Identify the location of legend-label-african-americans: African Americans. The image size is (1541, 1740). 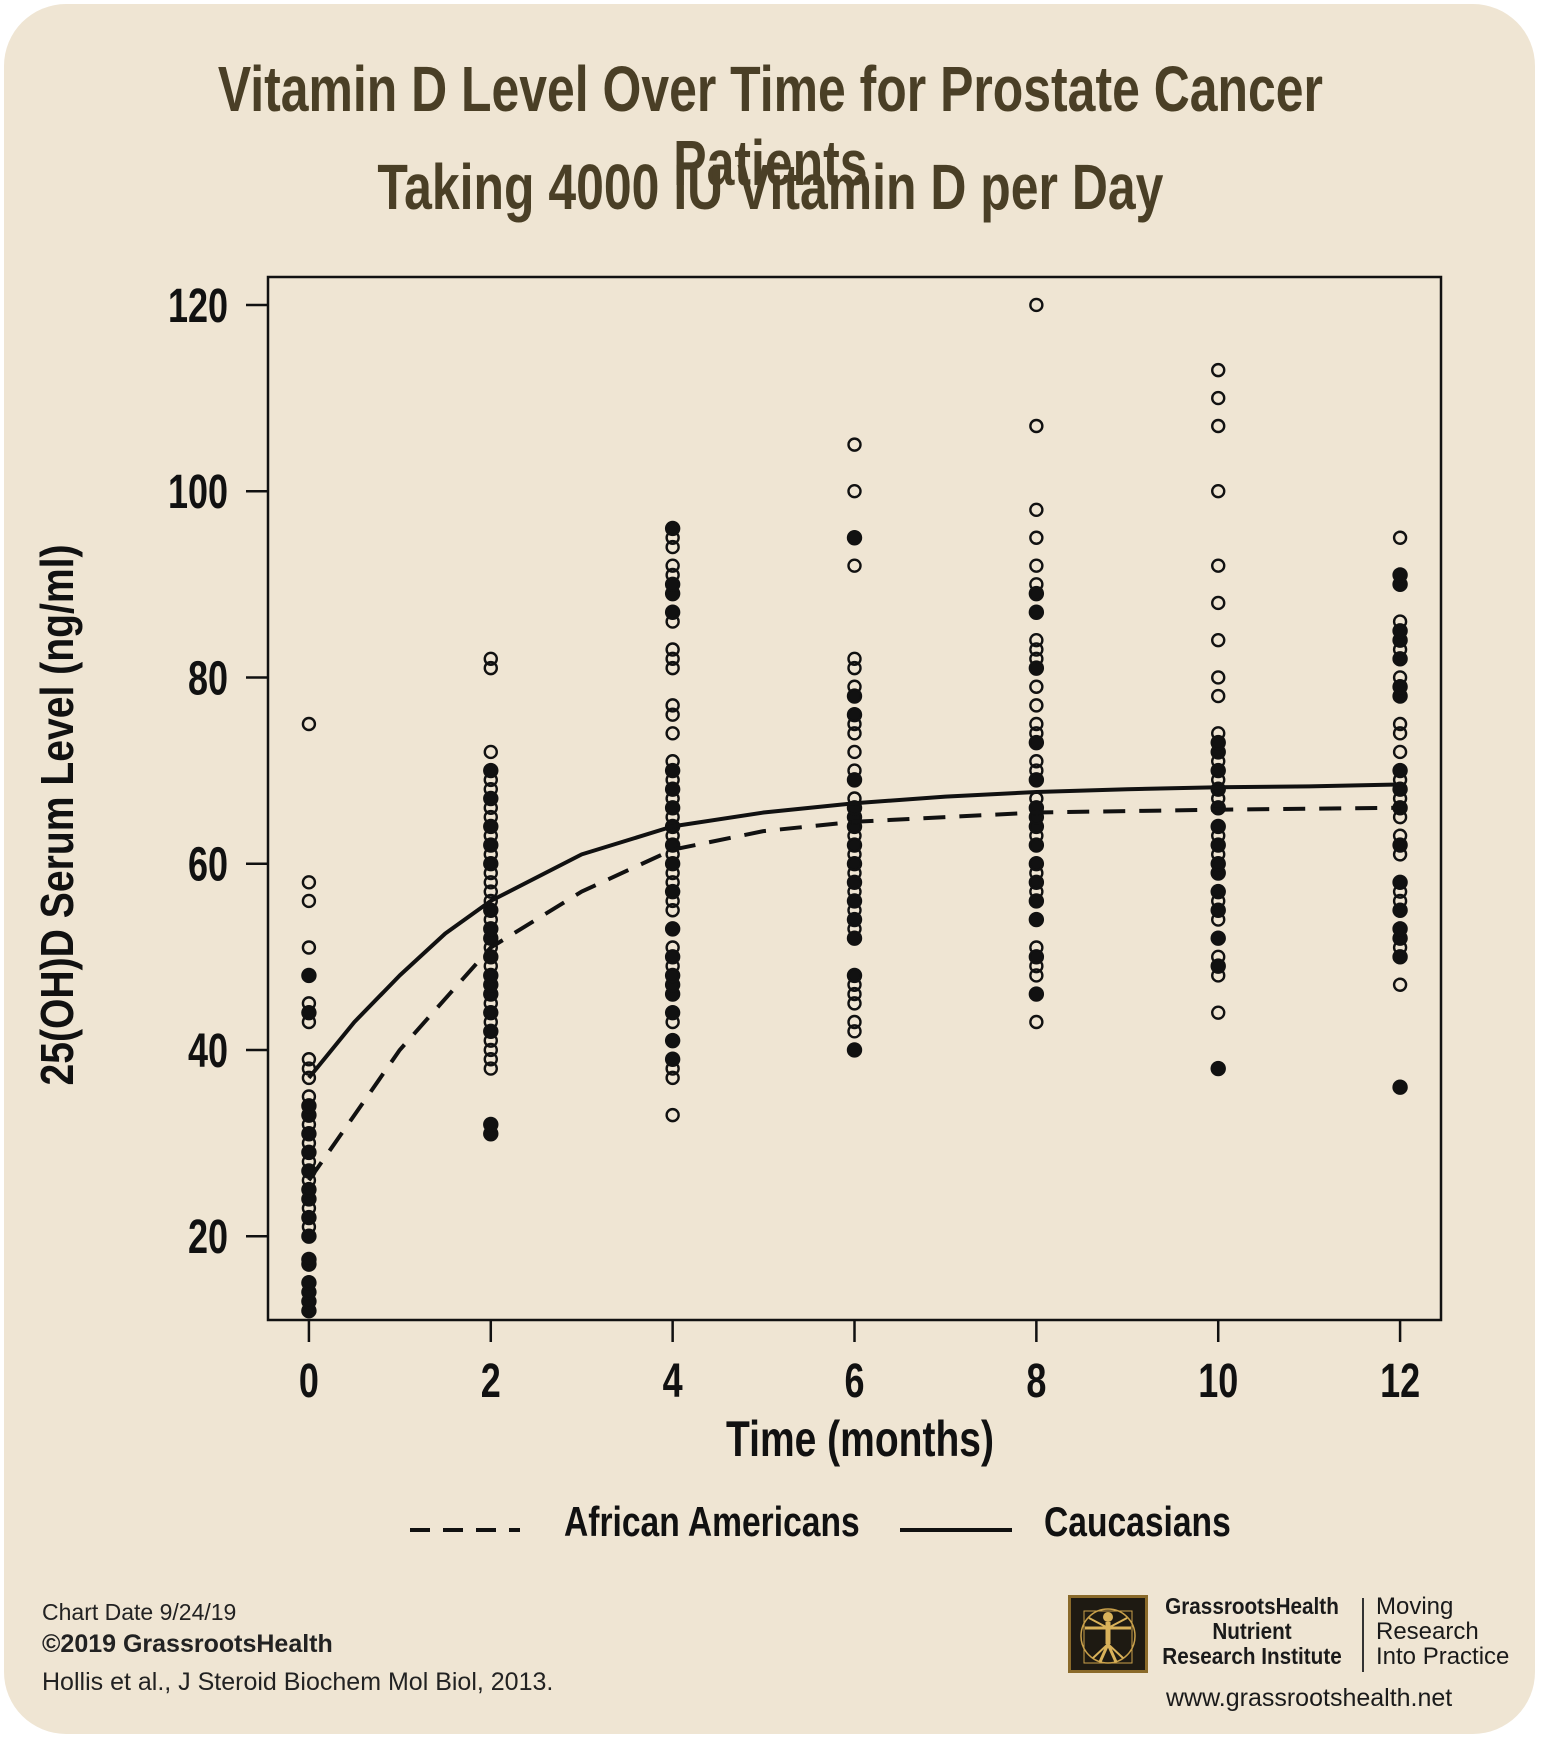
(712, 1521).